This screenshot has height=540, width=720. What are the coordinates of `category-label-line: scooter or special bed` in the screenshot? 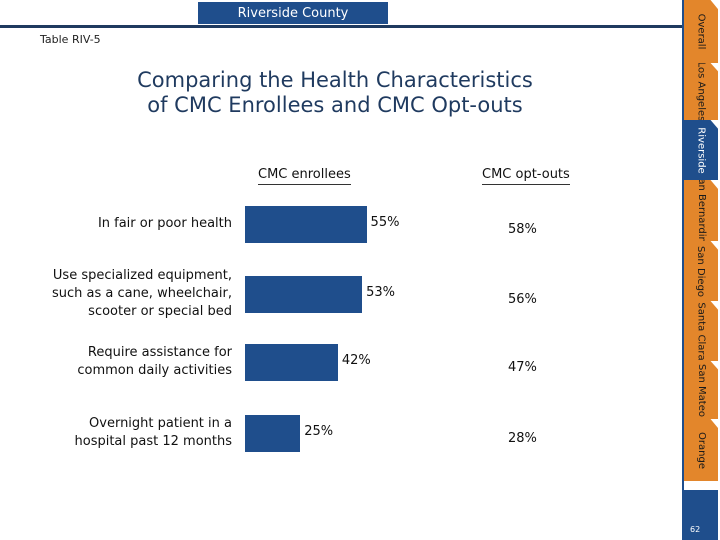 It's located at (160, 311).